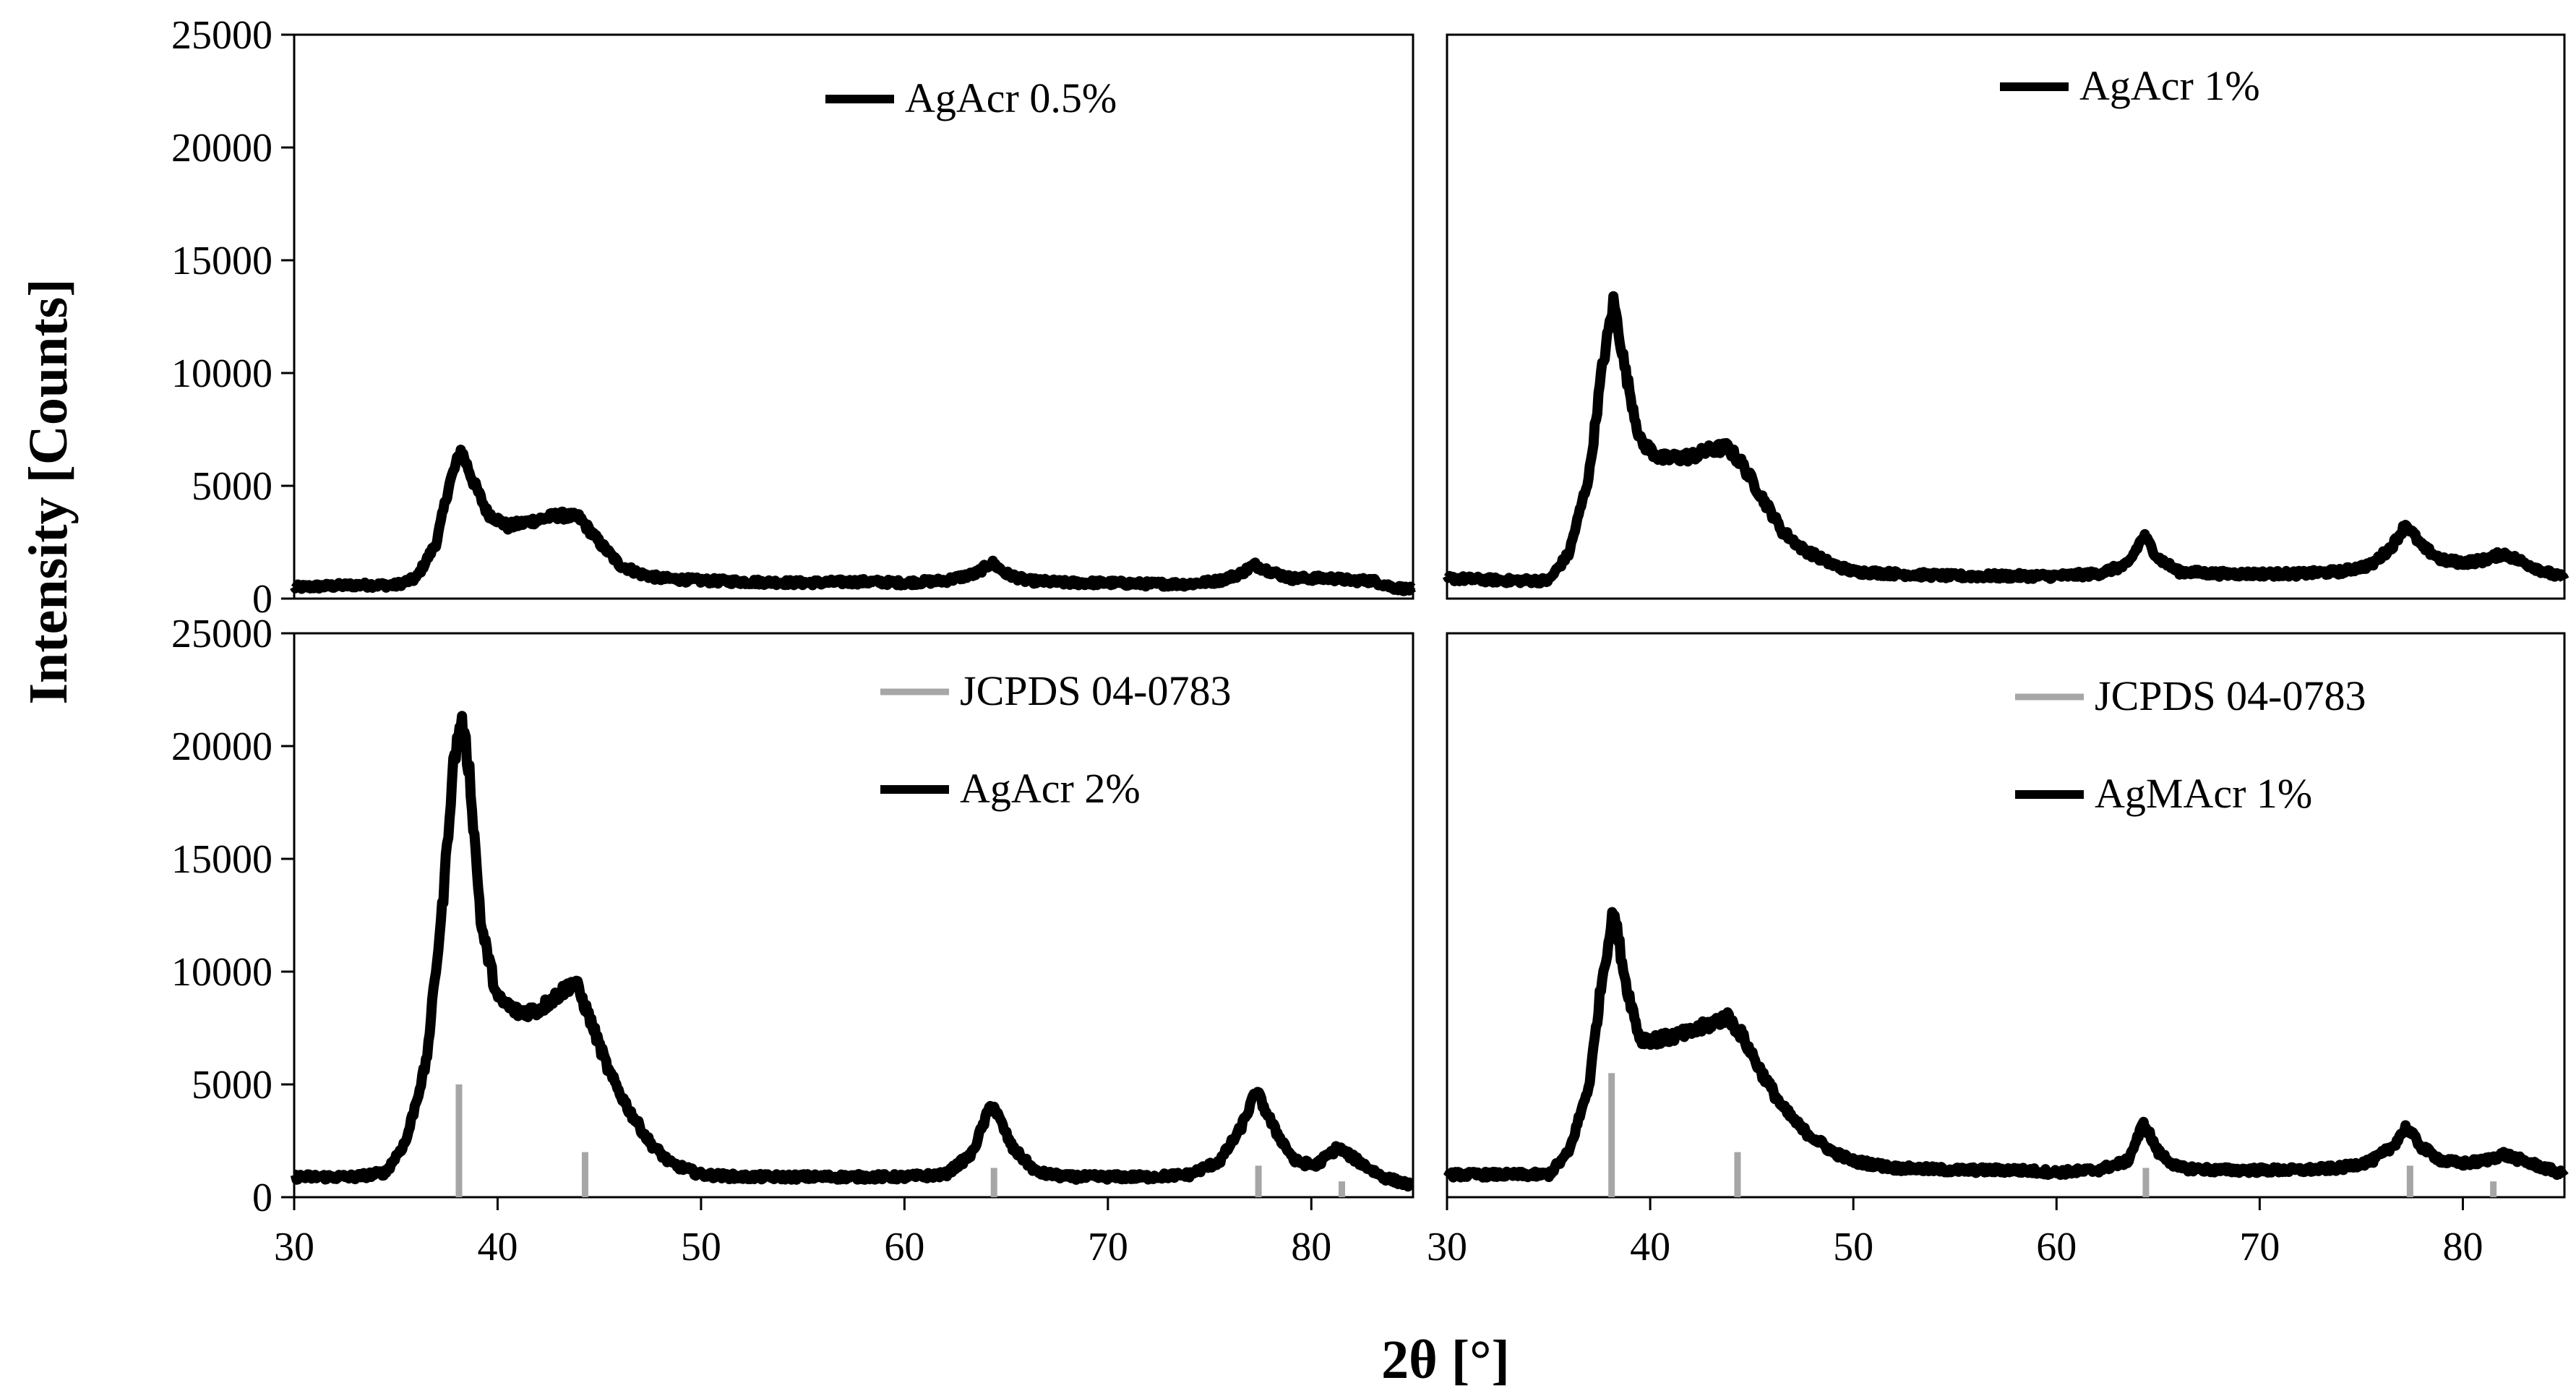 The width and height of the screenshot is (2576, 1396). I want to click on legend-label: AgAcr 1%, so click(2170, 85).